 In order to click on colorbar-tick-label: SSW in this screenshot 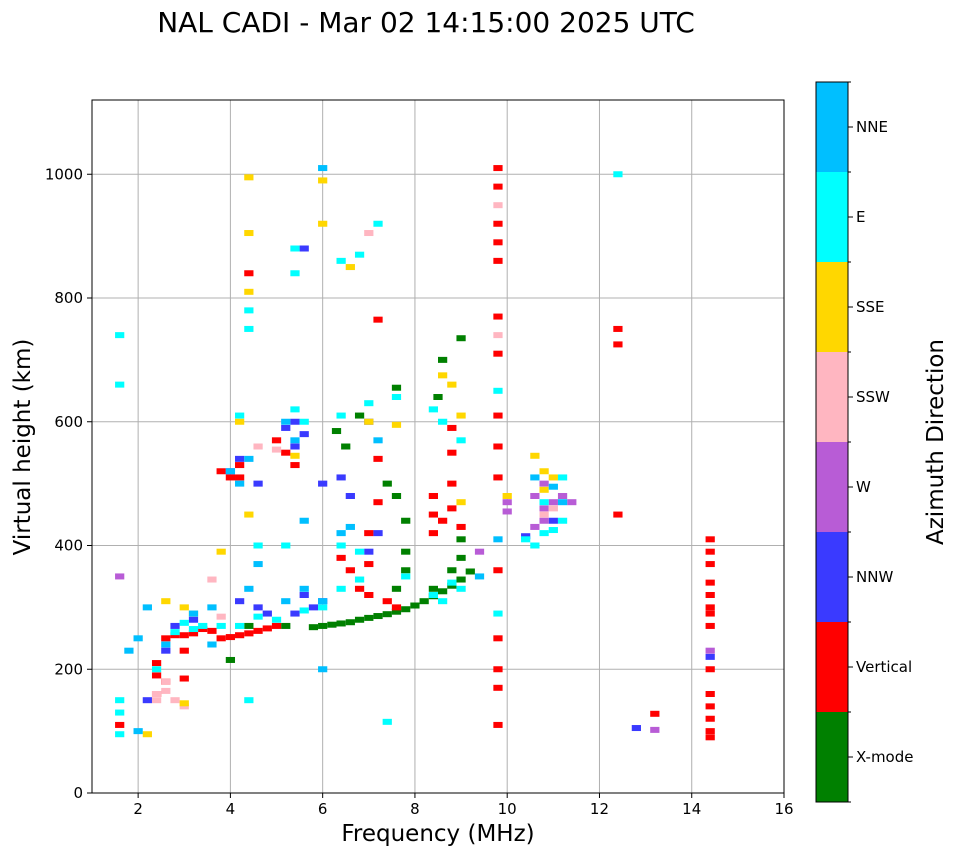, I will do `click(873, 397)`.